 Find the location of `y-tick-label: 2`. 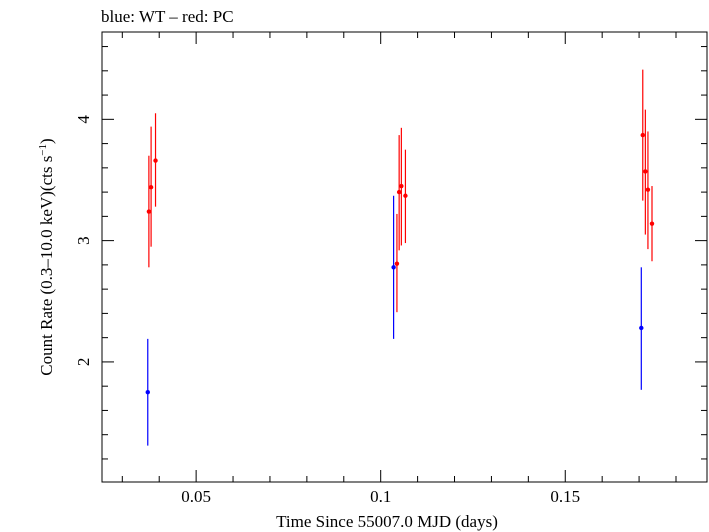

y-tick-label: 2 is located at coordinates (83, 362).